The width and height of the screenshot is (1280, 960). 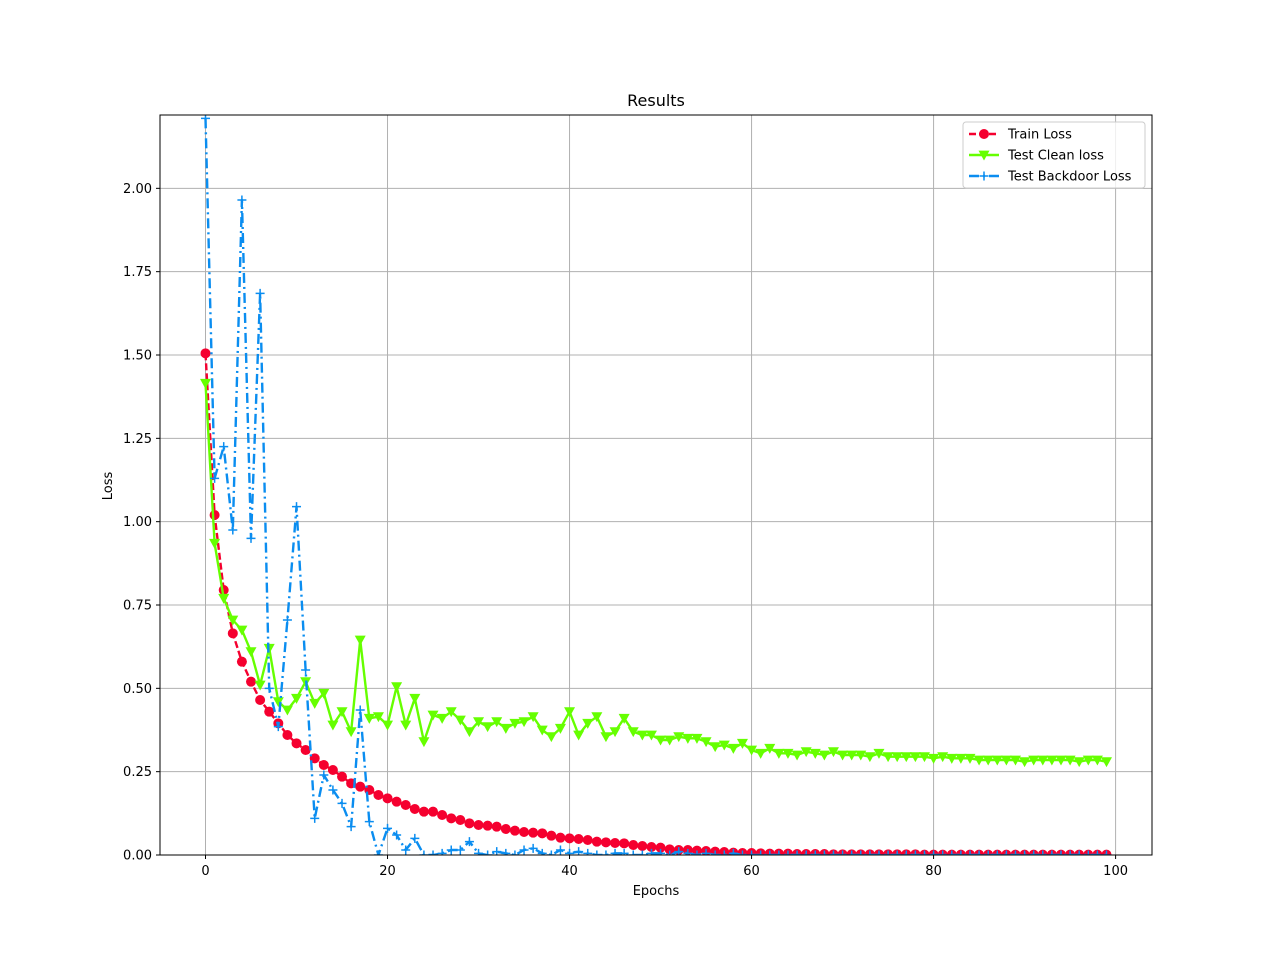 I want to click on x-tick-label: 80, so click(x=933, y=871).